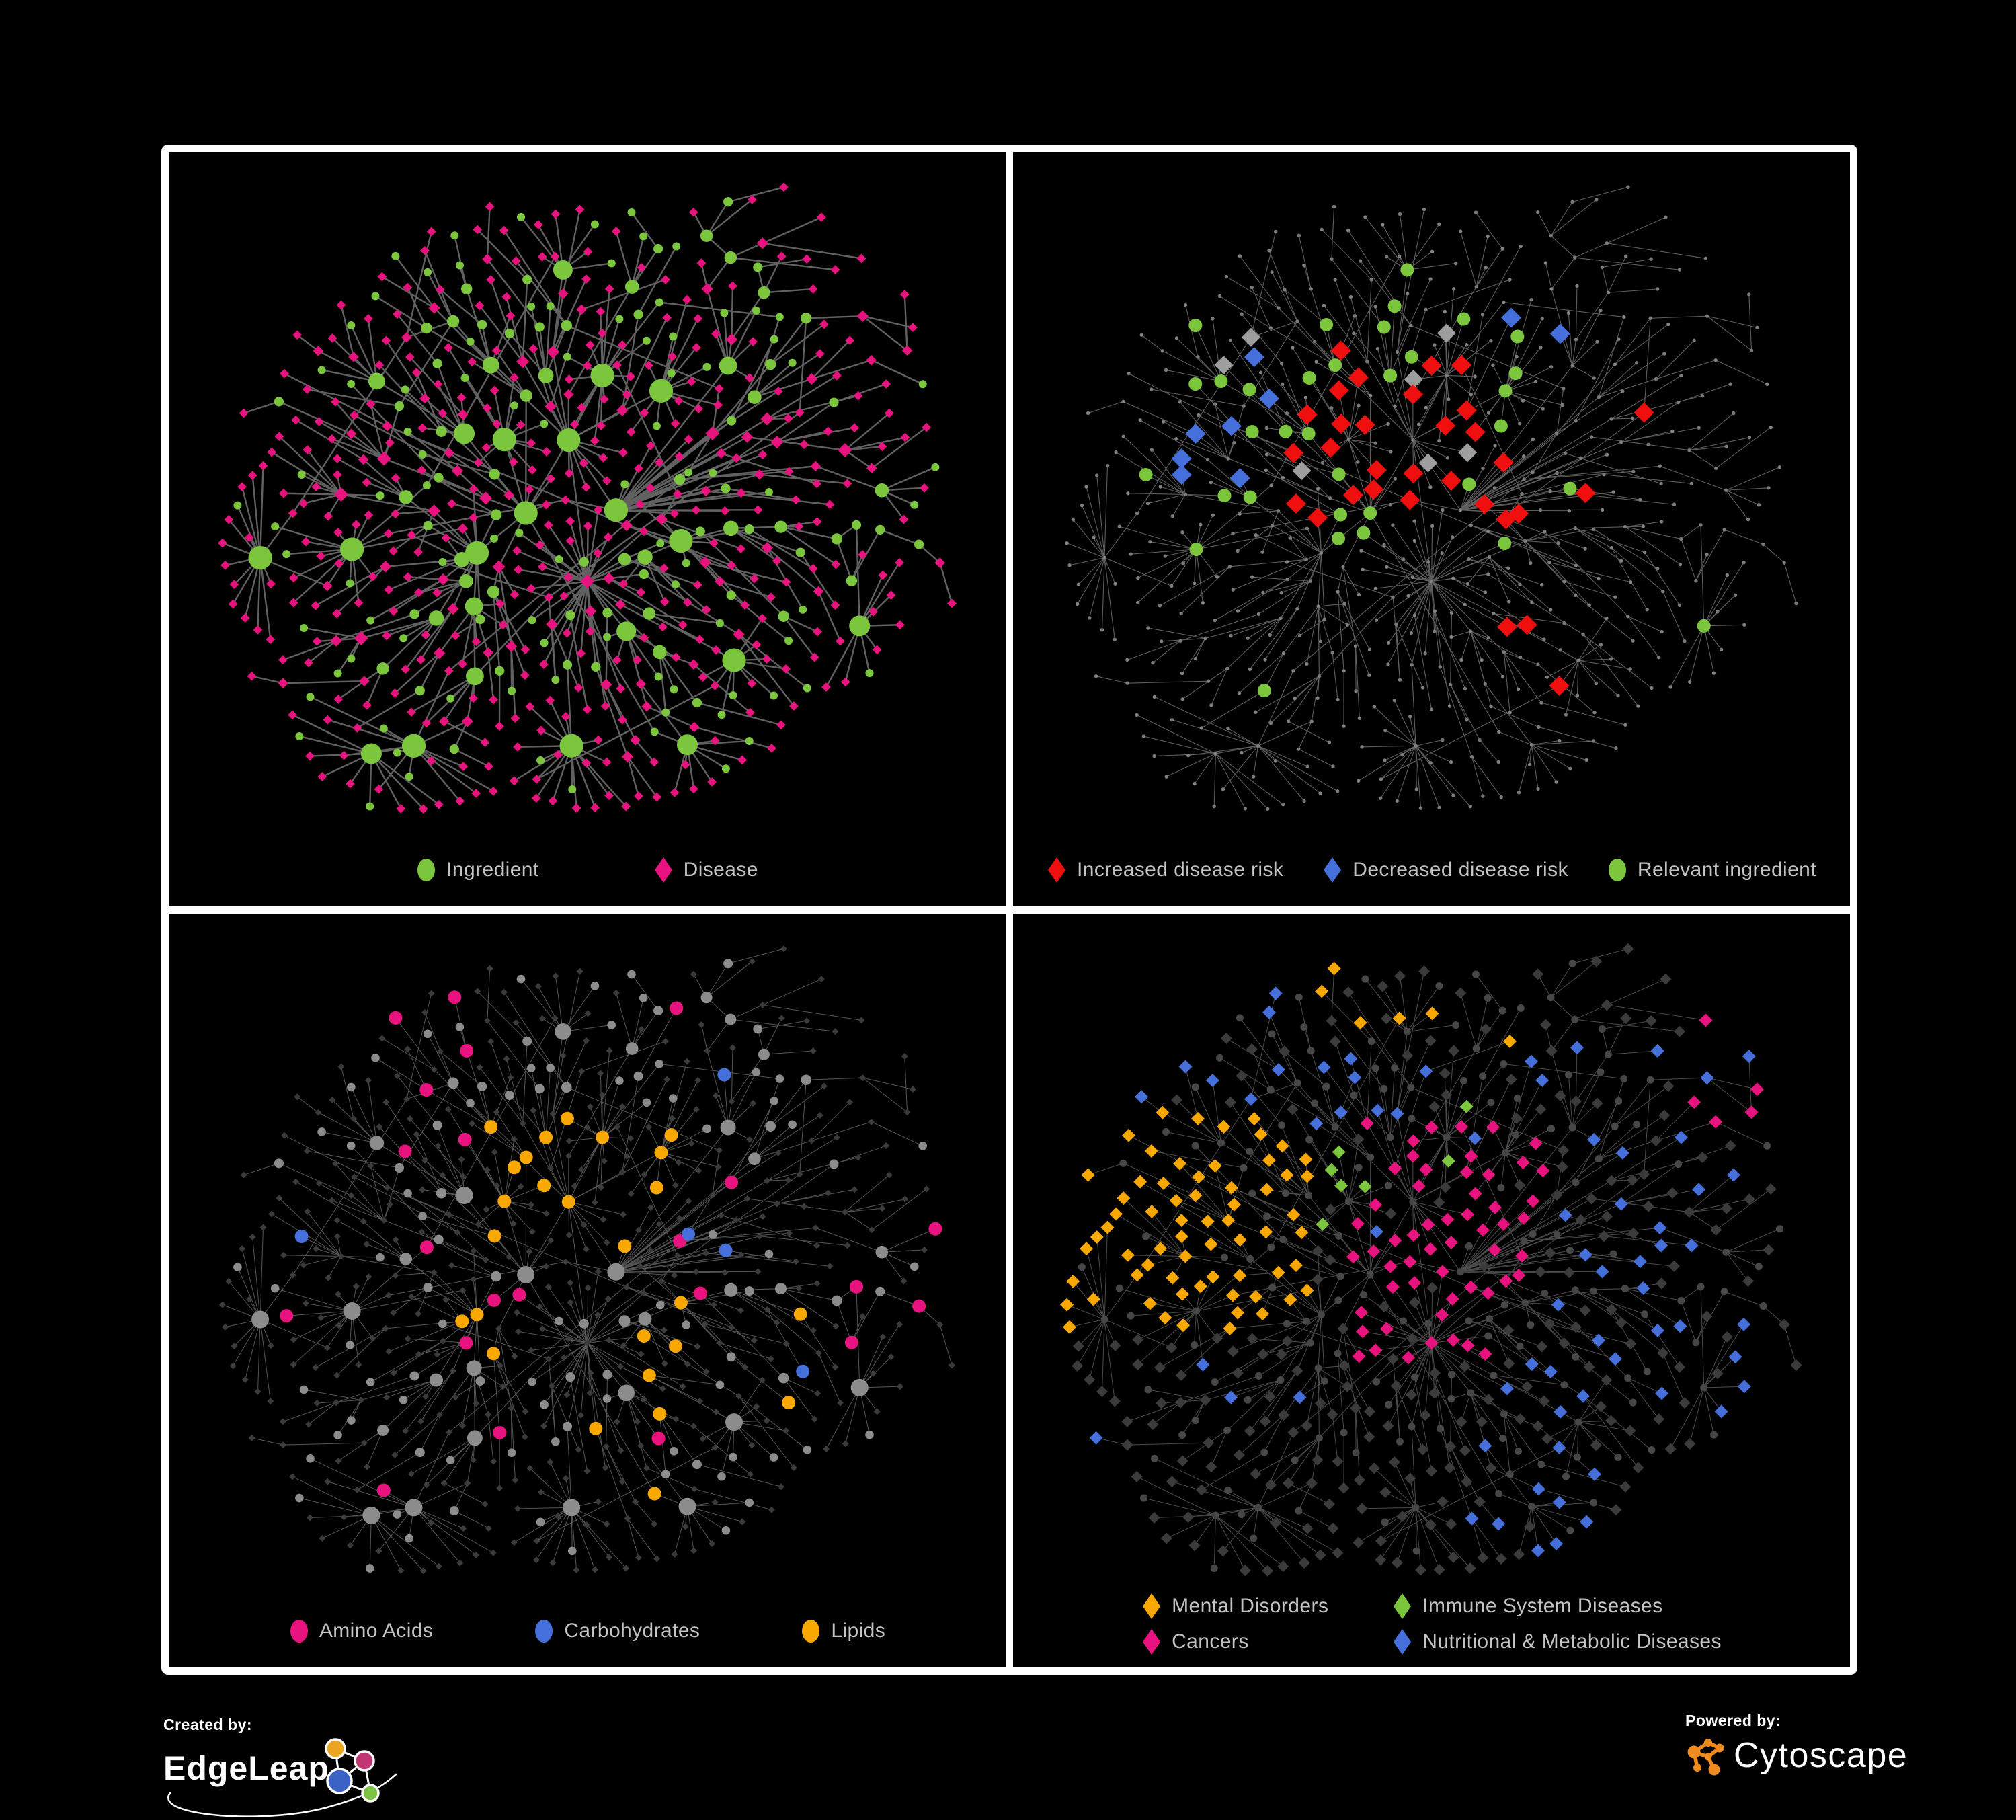 The height and width of the screenshot is (1820, 2016). What do you see at coordinates (632, 1631) in the screenshot?
I see `legend-label: Carbohydrates` at bounding box center [632, 1631].